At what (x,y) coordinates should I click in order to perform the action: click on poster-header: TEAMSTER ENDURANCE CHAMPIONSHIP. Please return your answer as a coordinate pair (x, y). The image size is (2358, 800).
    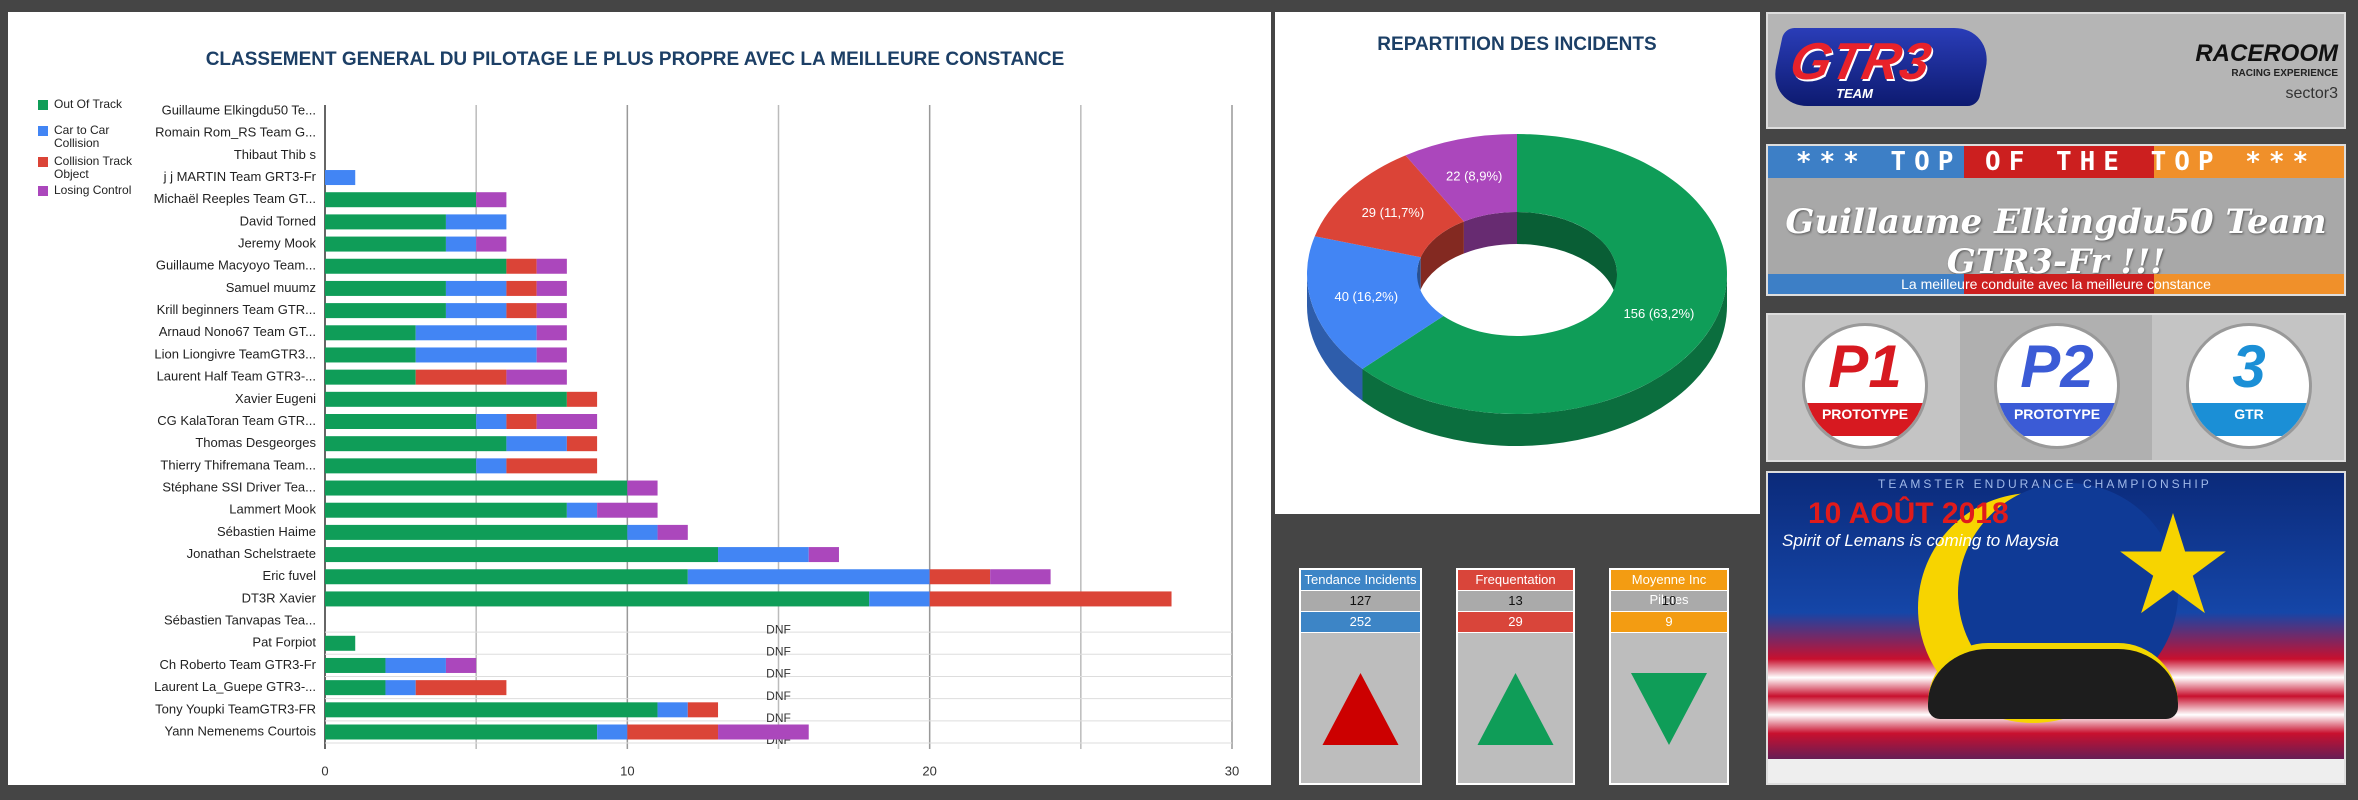
    Looking at the image, I should click on (2045, 484).